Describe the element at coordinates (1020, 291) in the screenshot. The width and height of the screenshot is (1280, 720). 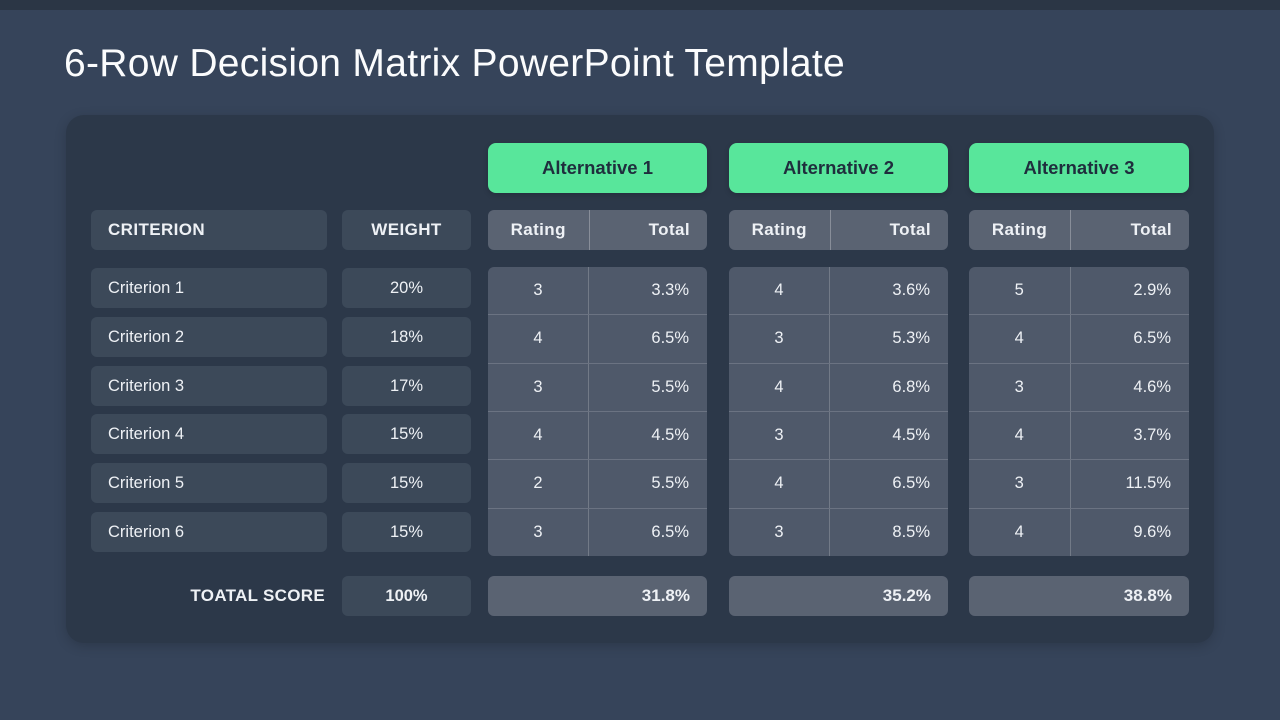
I see `rating-cell: 5` at that location.